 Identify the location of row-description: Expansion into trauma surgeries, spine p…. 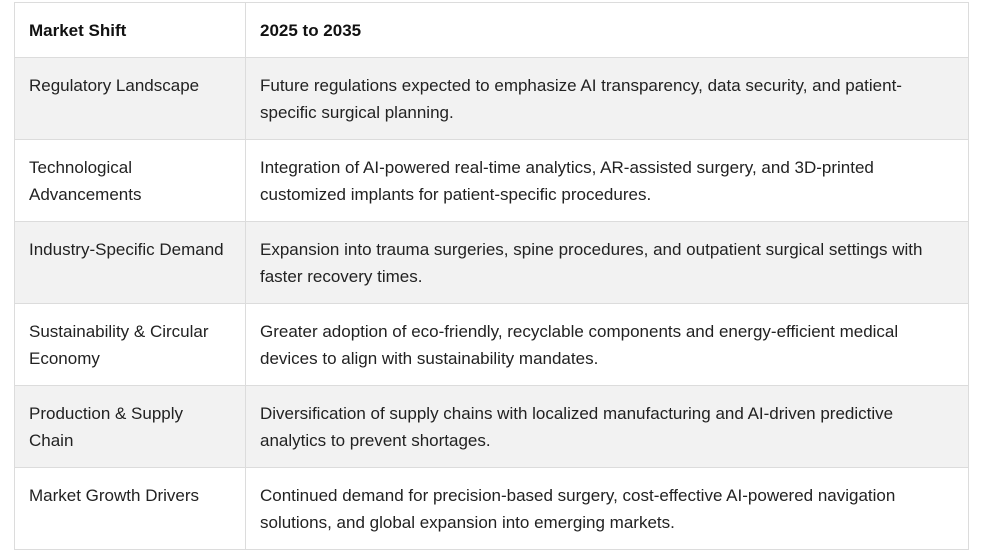
(607, 262).